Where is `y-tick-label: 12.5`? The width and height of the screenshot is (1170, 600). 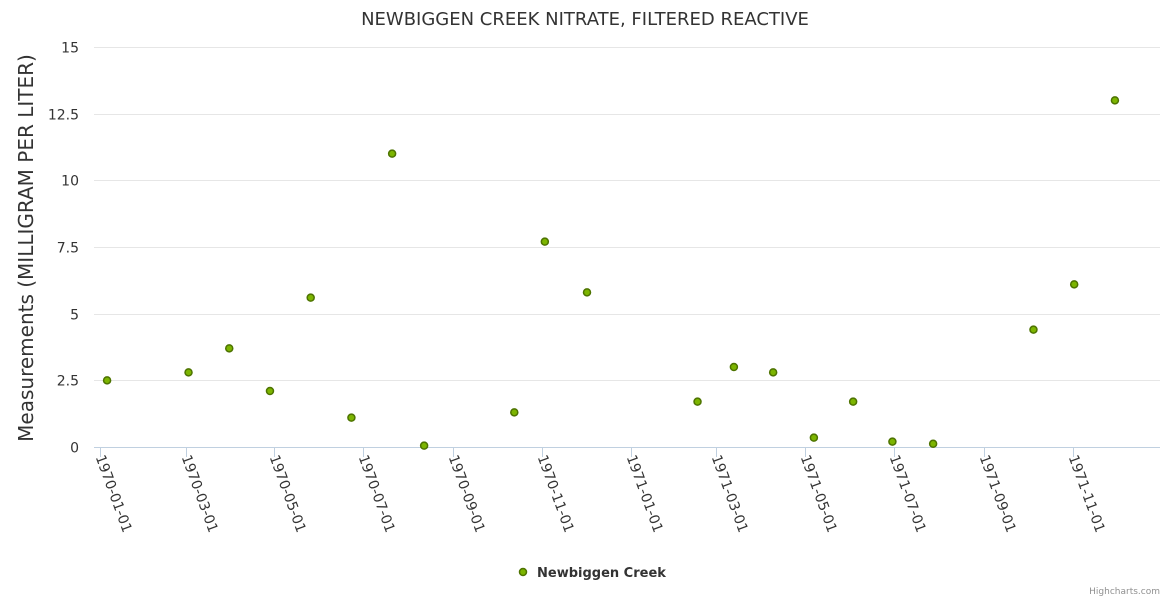
y-tick-label: 12.5 is located at coordinates (63, 116).